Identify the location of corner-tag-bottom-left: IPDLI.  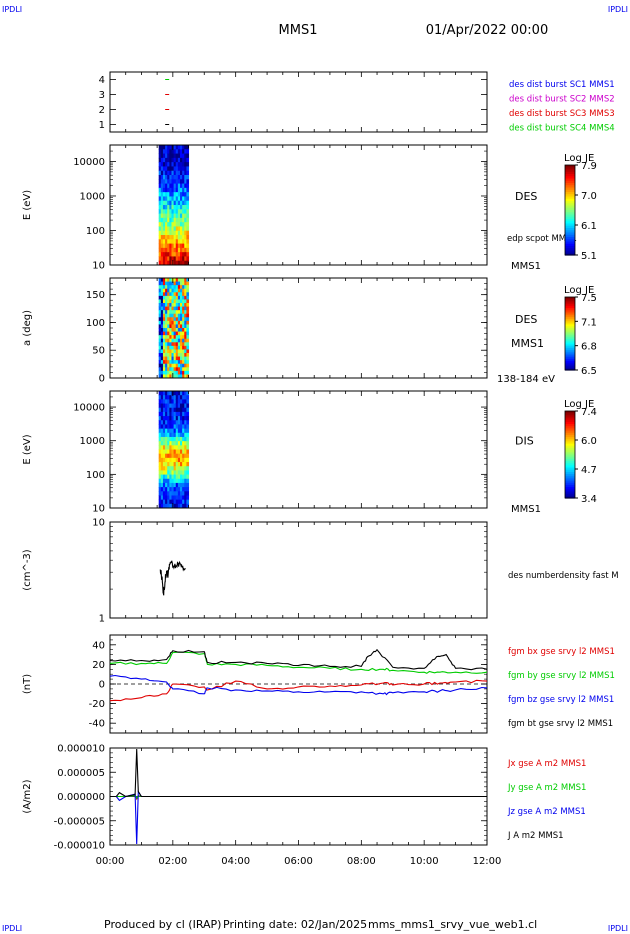
(12, 928).